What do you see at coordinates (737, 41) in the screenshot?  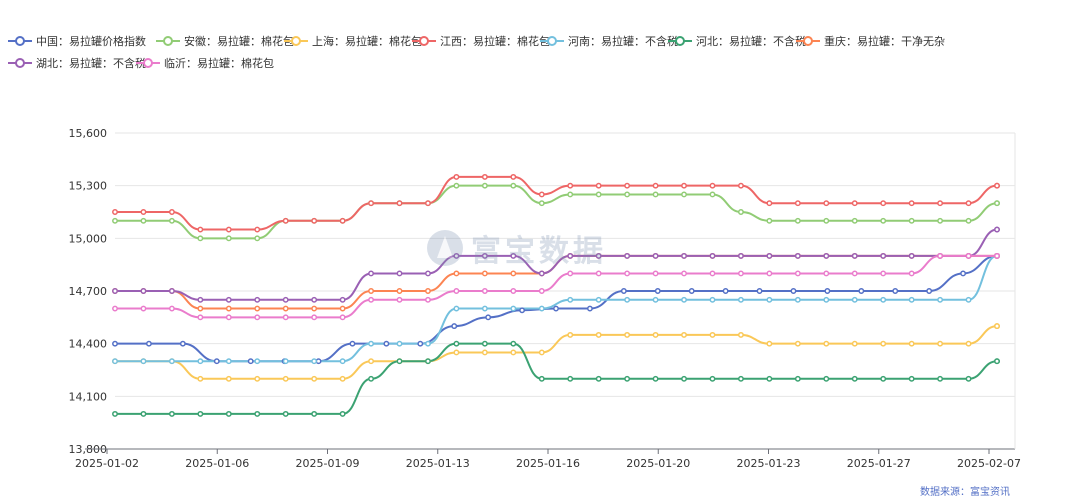 I see `legend-item: 河北：易拉罐：不含税` at bounding box center [737, 41].